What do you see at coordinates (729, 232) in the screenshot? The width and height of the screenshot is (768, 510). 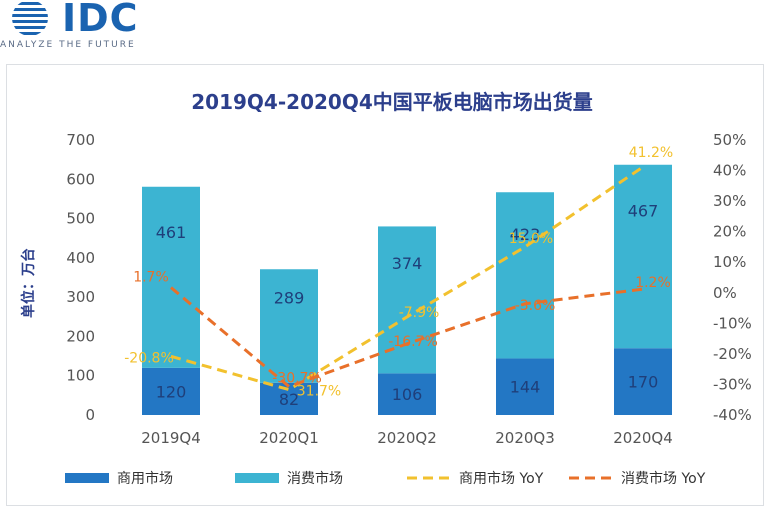 I see `y2-tick-label: 20%` at bounding box center [729, 232].